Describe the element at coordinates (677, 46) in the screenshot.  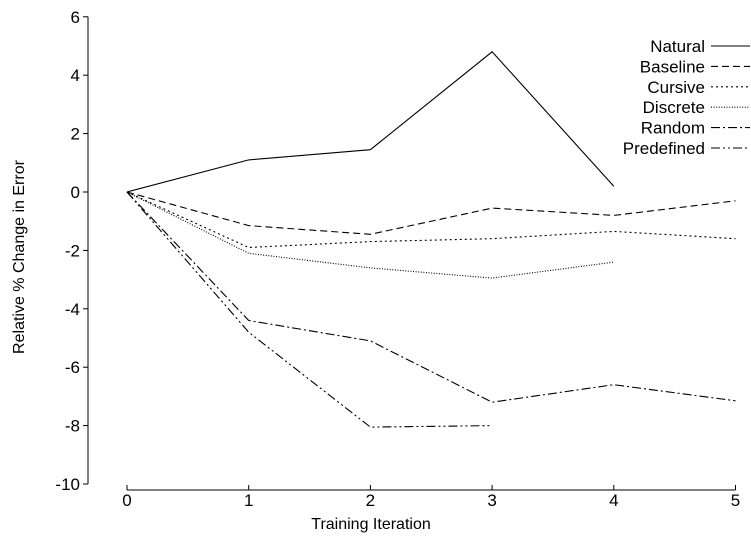
I see `legend-label: Natural` at that location.